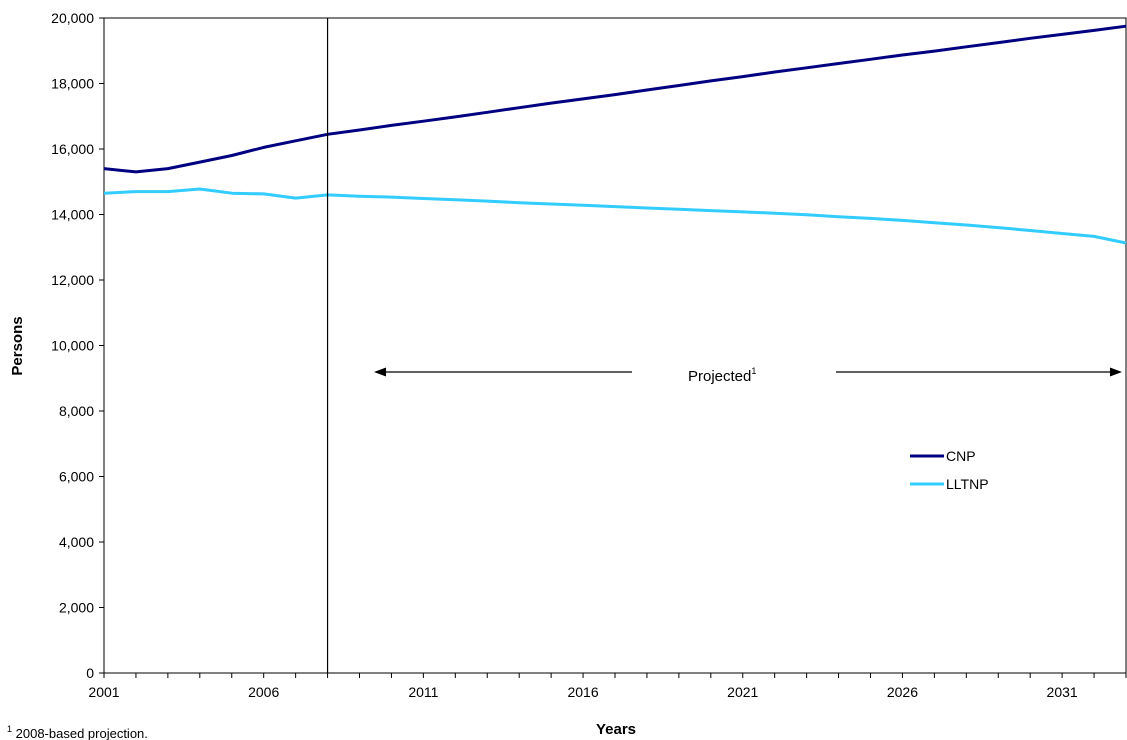 The width and height of the screenshot is (1127, 740). I want to click on y-tick-label: 0, so click(90, 673).